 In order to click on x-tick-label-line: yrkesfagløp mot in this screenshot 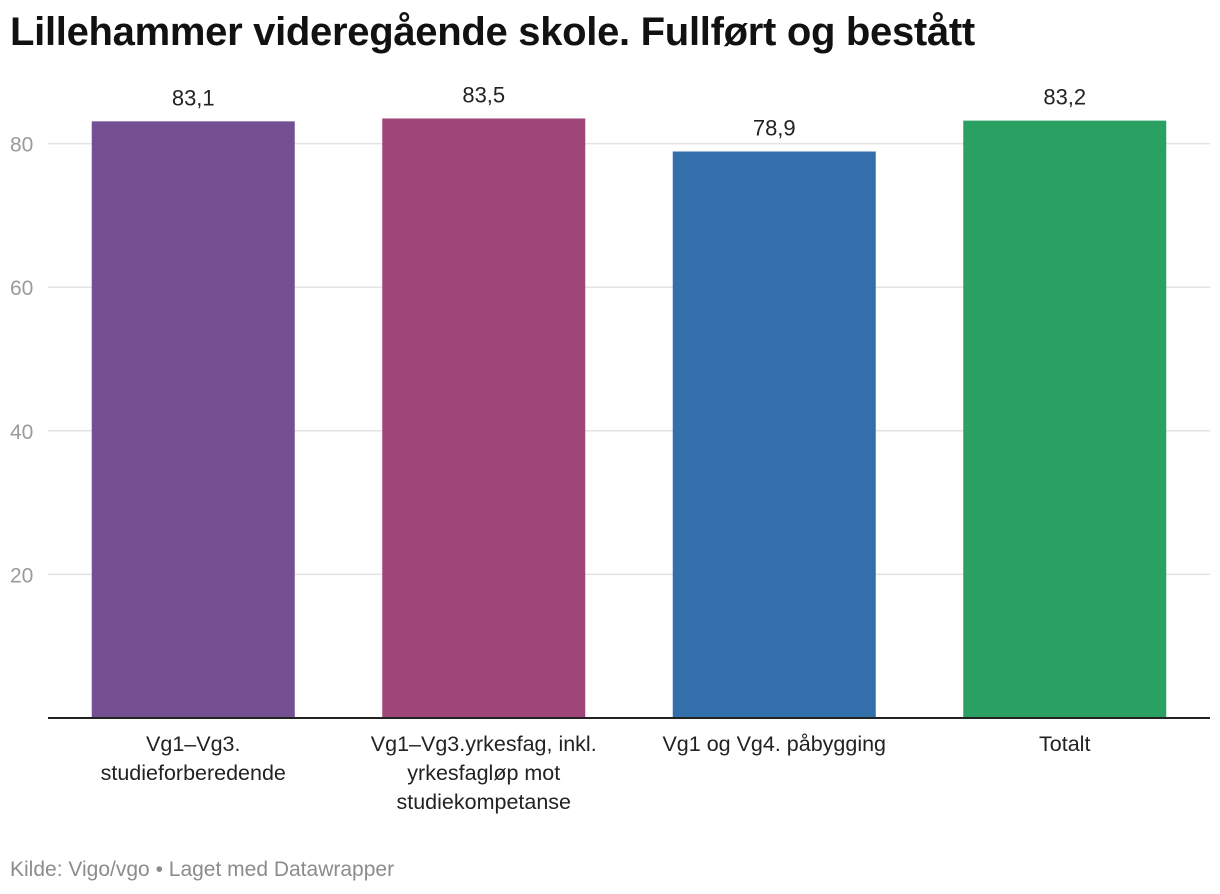, I will do `click(483, 773)`.